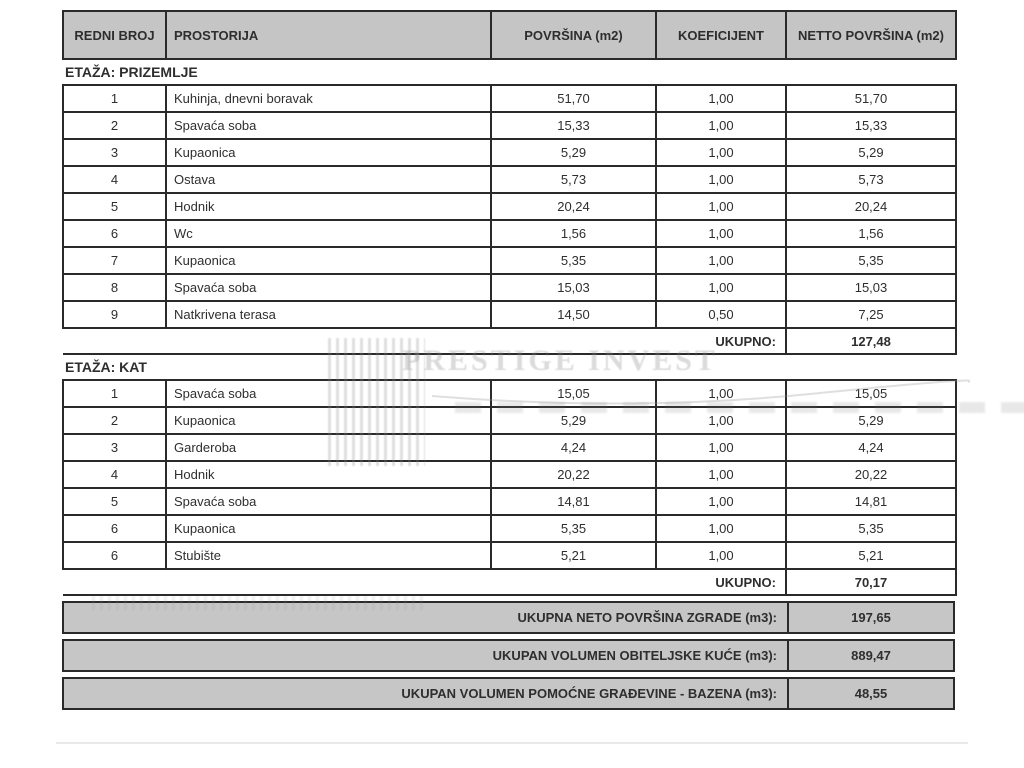 This screenshot has height=768, width=1024. What do you see at coordinates (114, 179) in the screenshot?
I see `cell-num: 4` at bounding box center [114, 179].